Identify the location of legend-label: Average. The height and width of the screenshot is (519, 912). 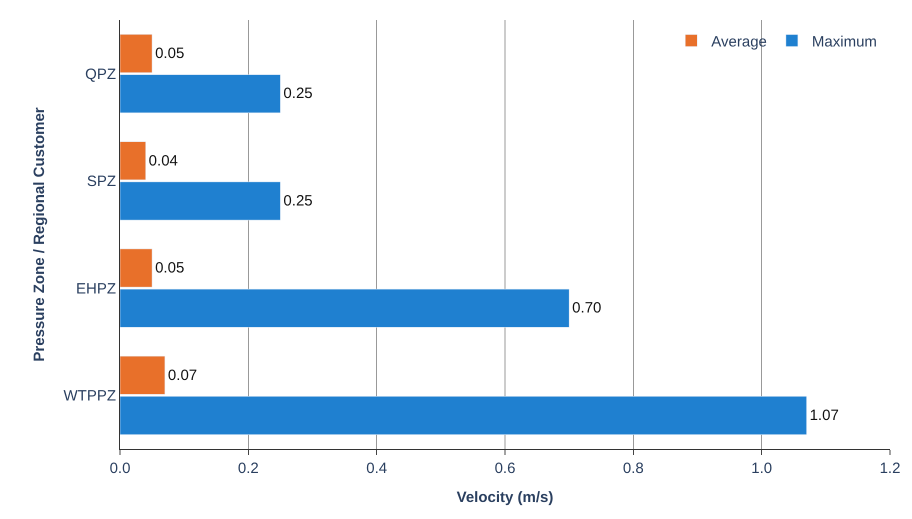
(739, 41).